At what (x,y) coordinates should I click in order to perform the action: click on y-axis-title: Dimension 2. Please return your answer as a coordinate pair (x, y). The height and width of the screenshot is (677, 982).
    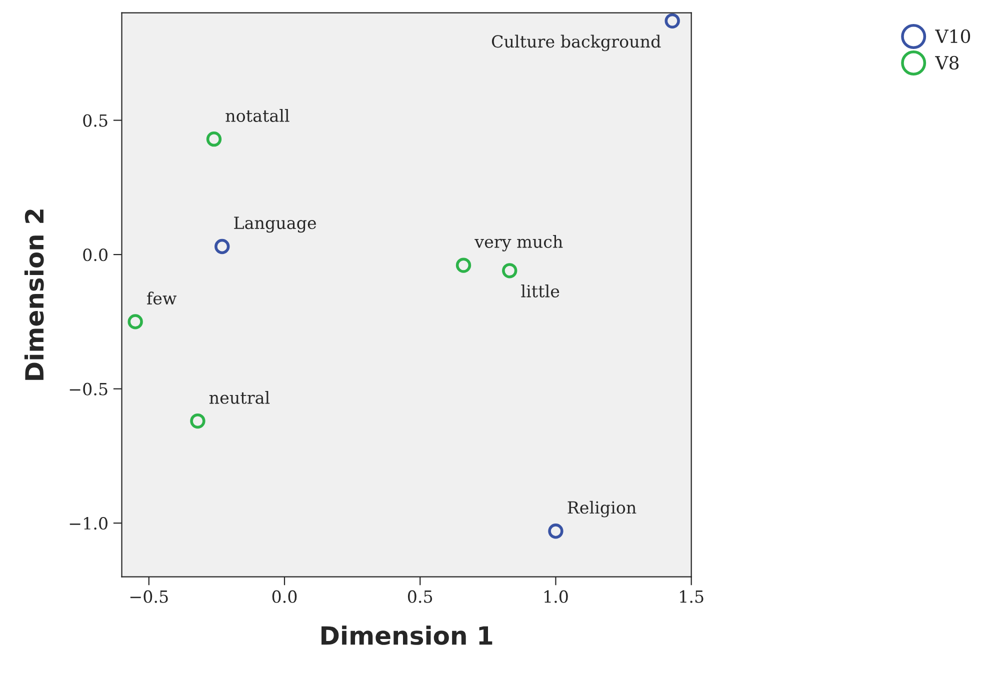
    Looking at the image, I should click on (34, 295).